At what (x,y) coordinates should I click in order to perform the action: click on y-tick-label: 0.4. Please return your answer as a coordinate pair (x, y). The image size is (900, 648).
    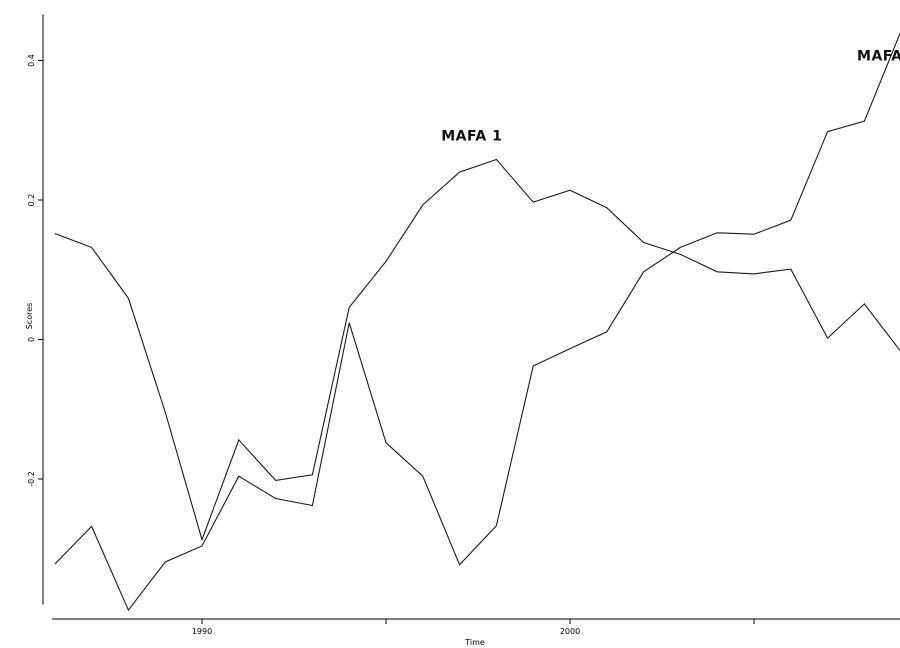
    Looking at the image, I should click on (31, 60).